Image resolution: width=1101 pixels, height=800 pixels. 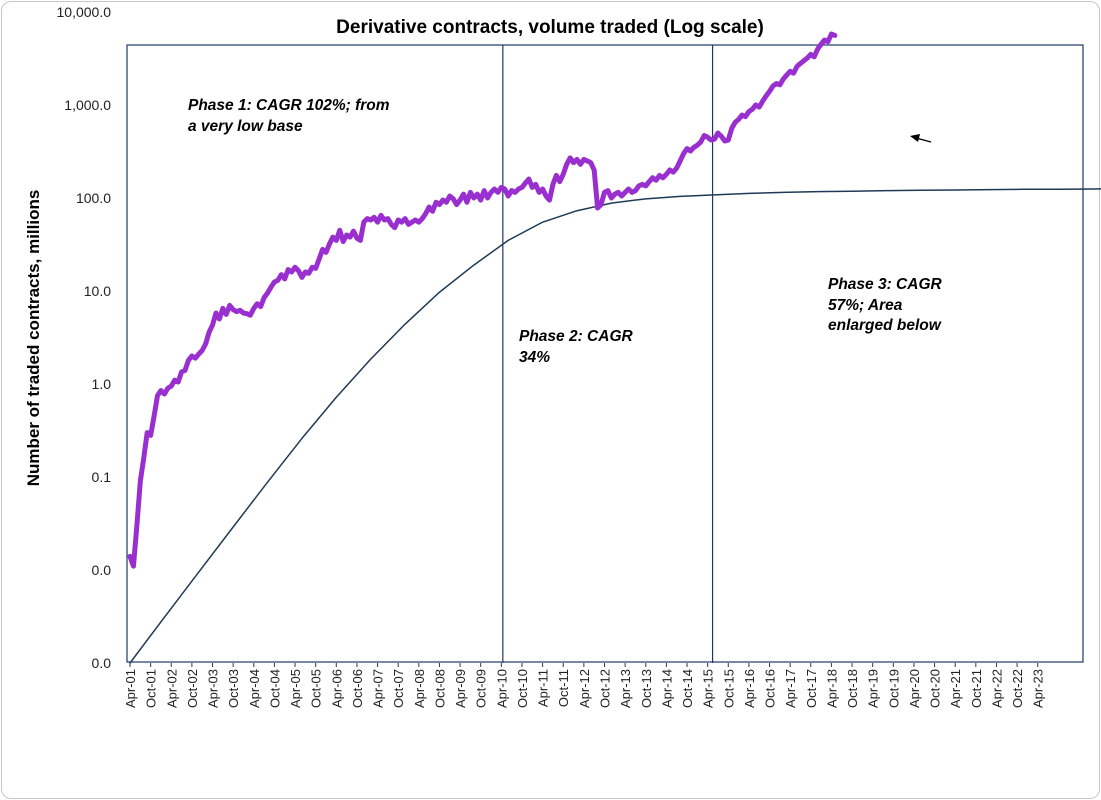 I want to click on x-tick-label: Oct-19, so click(x=893, y=688).